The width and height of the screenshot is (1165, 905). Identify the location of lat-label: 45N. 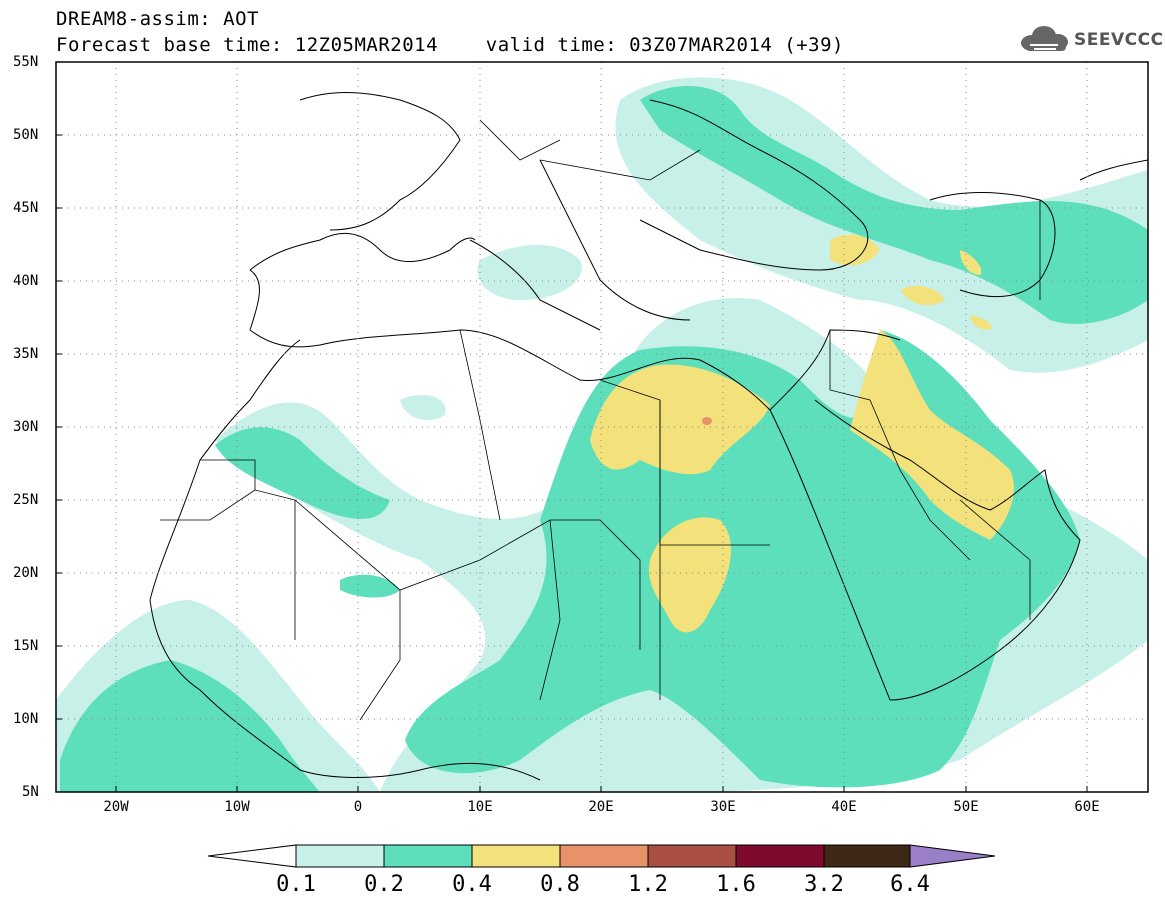
(26, 208).